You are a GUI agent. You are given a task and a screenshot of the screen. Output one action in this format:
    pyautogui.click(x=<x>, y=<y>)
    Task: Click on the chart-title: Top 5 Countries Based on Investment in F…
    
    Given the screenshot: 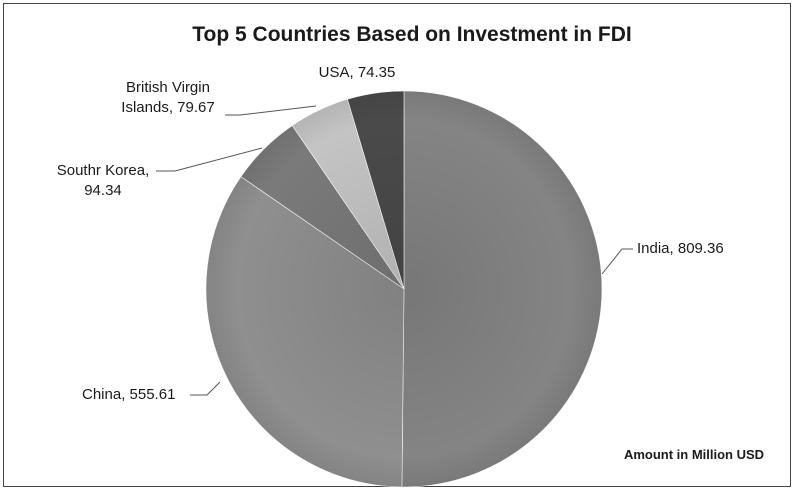 What is the action you would take?
    pyautogui.click(x=412, y=34)
    